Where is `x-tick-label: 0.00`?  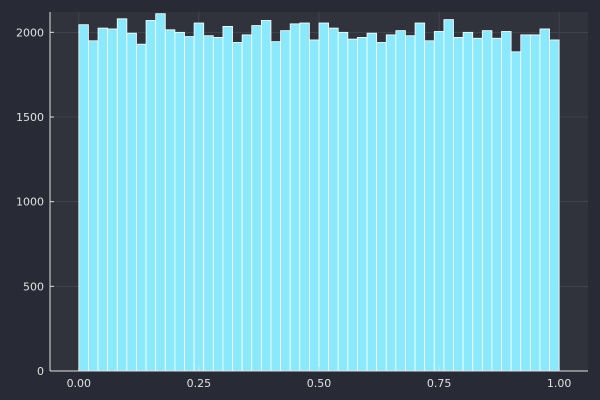
x-tick-label: 0.00 is located at coordinates (79, 383).